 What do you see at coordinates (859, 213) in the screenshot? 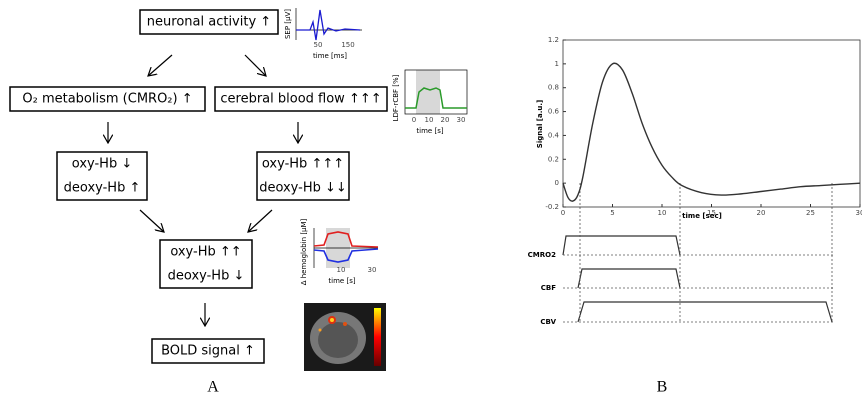
I see `x-tick-label: 30` at bounding box center [859, 213].